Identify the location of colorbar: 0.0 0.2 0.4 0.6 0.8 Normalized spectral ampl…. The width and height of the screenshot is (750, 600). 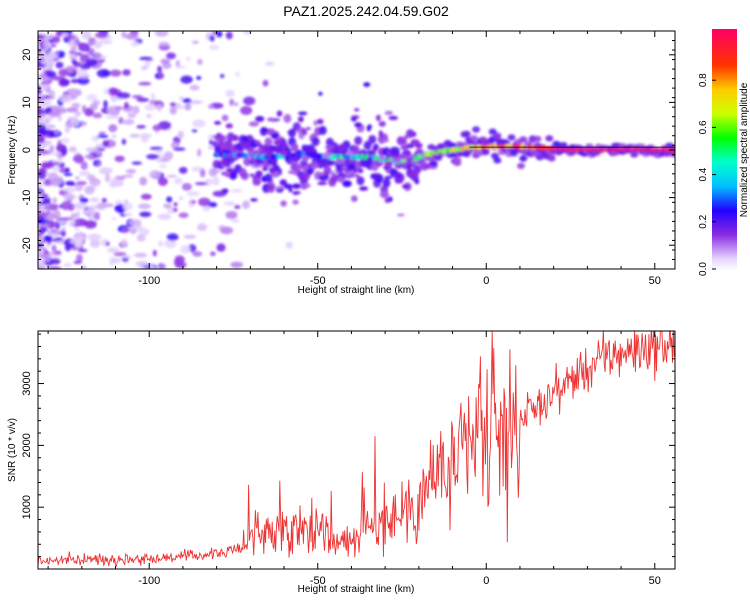
(724, 152).